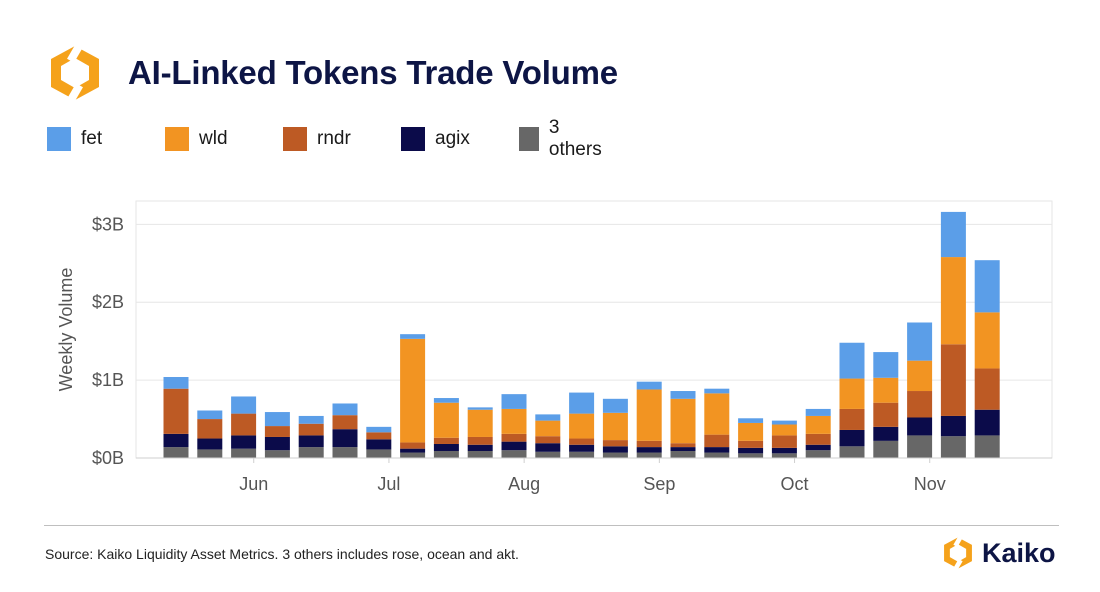  What do you see at coordinates (108, 302) in the screenshot?
I see `y-tick-label: $2B` at bounding box center [108, 302].